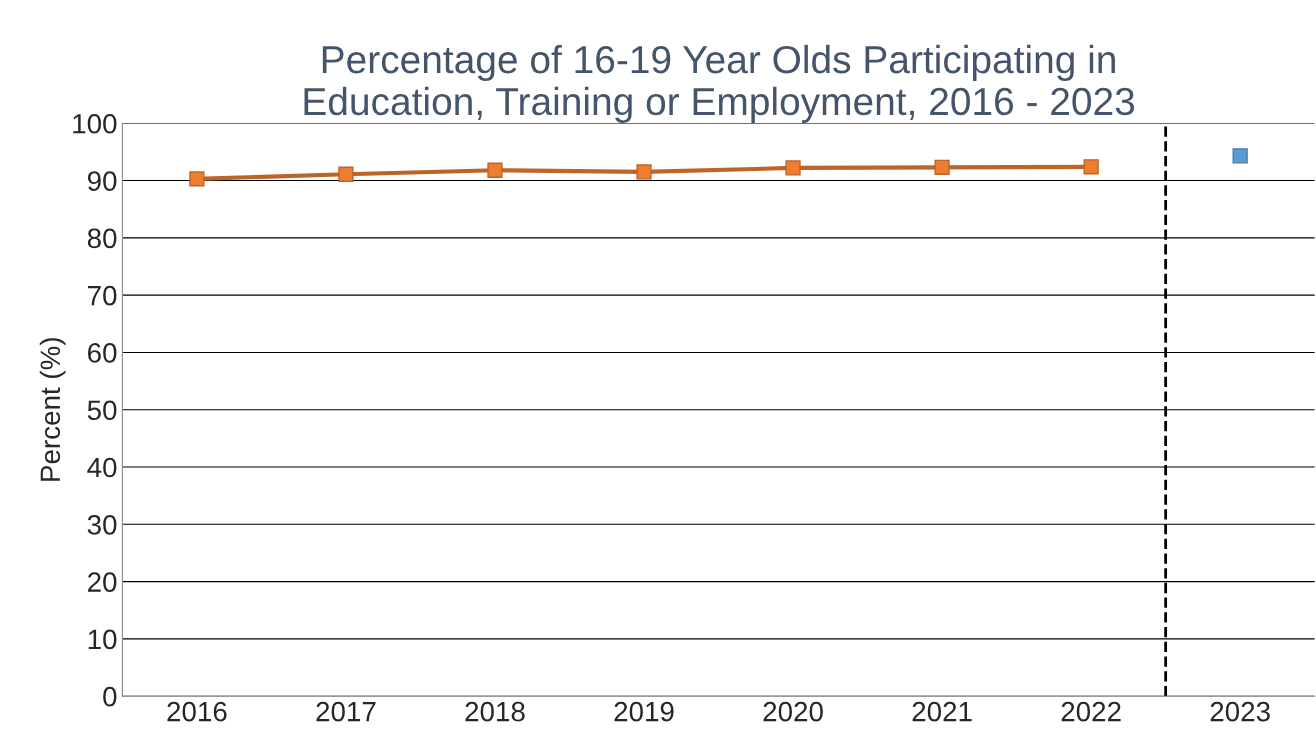  Describe the element at coordinates (52, 409) in the screenshot. I see `y-axis-title: Percent (%)` at that location.